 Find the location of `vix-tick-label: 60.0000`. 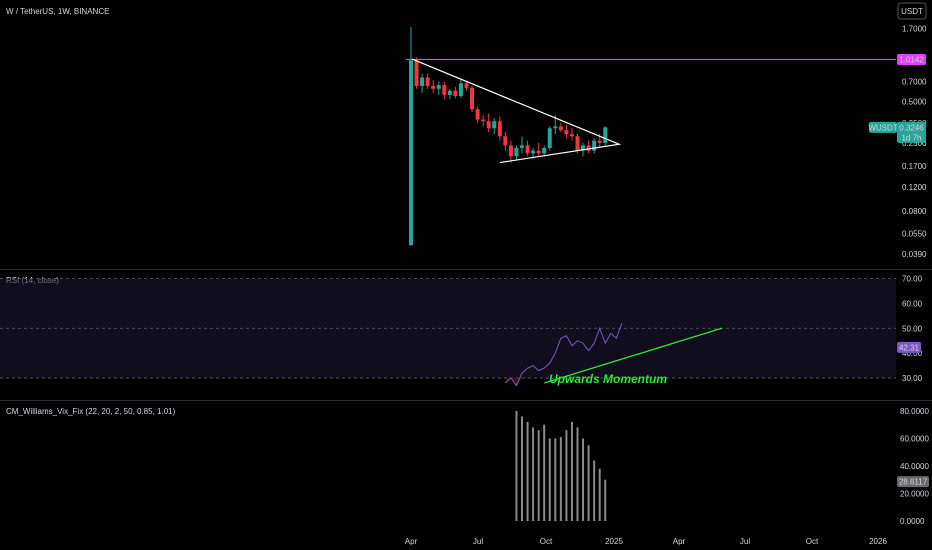

vix-tick-label: 60.0000 is located at coordinates (914, 438).